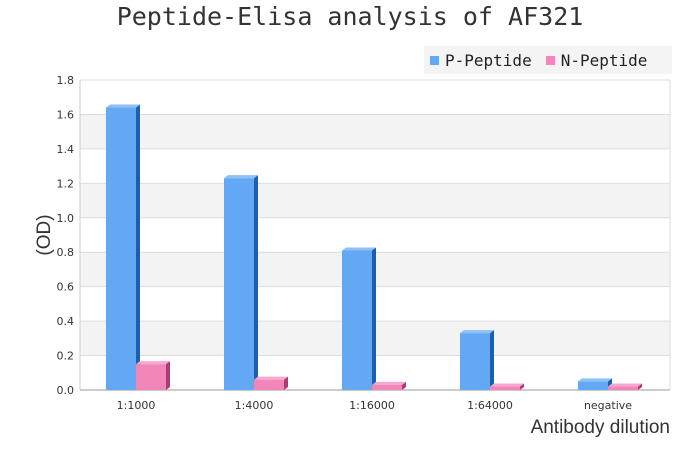 This screenshot has height=450, width=700. I want to click on bar-n-peptide-1:4000, so click(271, 383).